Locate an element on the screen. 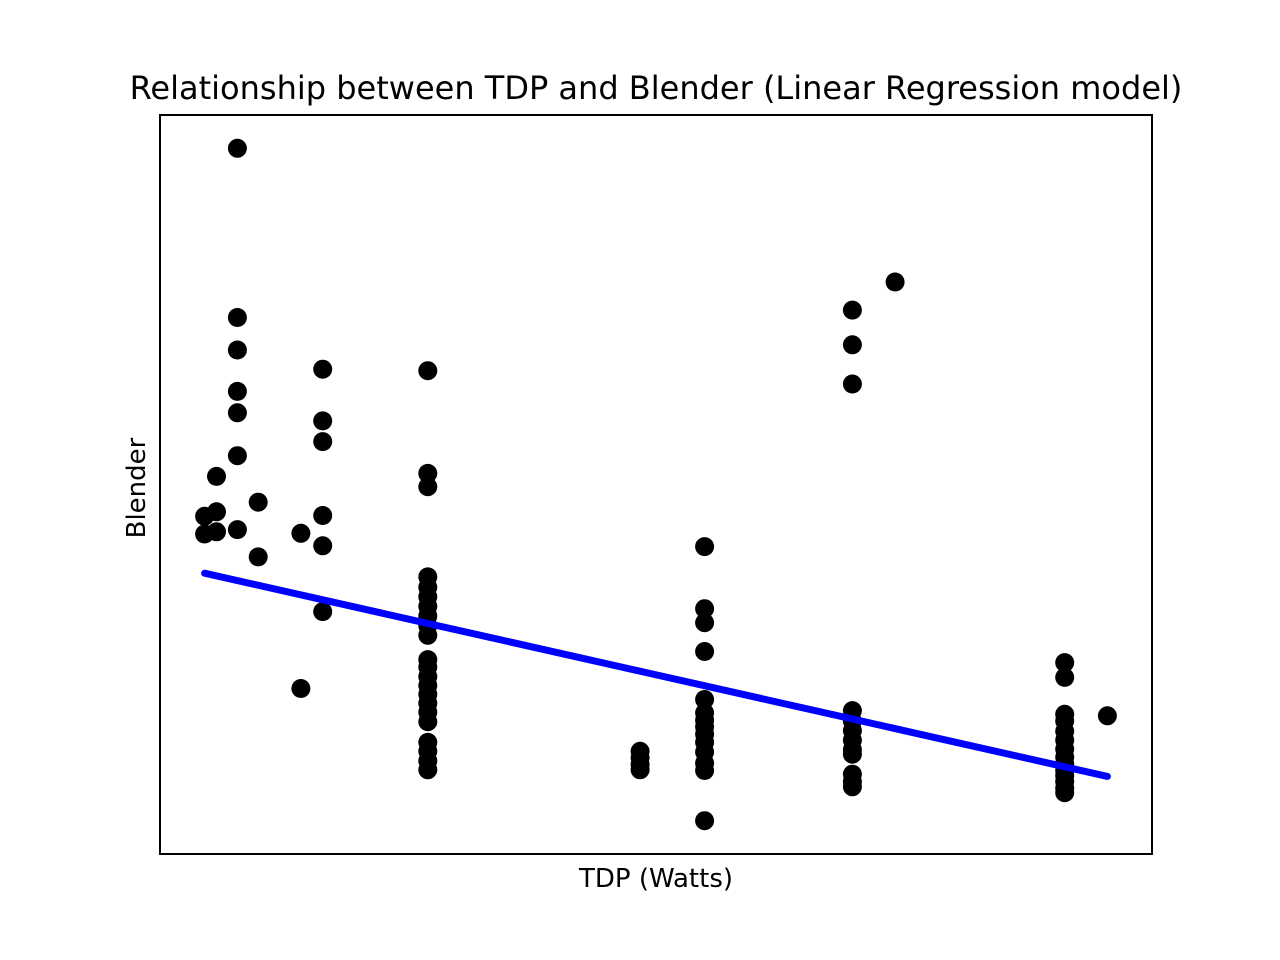 This screenshot has width=1280, height=960. y-axis-label: Blender is located at coordinates (137, 487).